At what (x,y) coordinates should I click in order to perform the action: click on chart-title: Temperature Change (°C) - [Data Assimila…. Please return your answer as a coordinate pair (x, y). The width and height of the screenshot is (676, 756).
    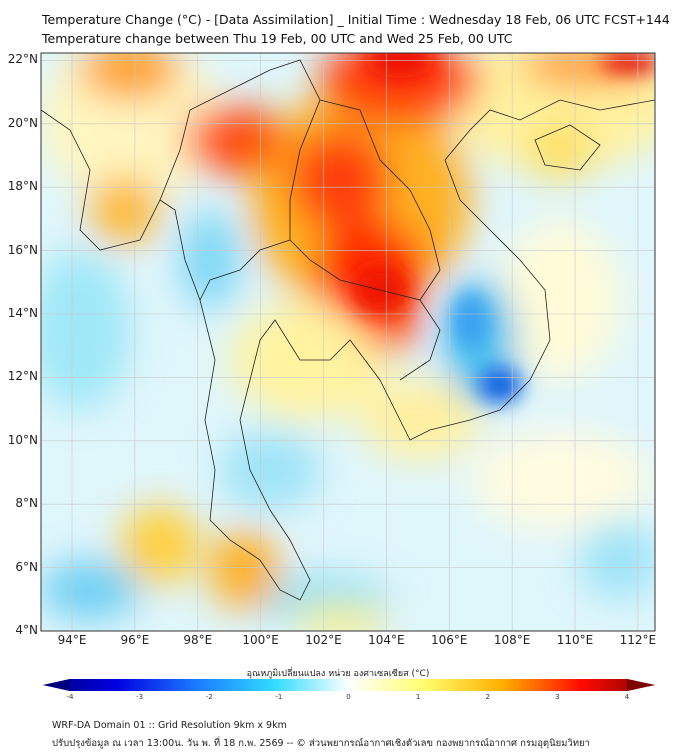
    Looking at the image, I should click on (356, 19).